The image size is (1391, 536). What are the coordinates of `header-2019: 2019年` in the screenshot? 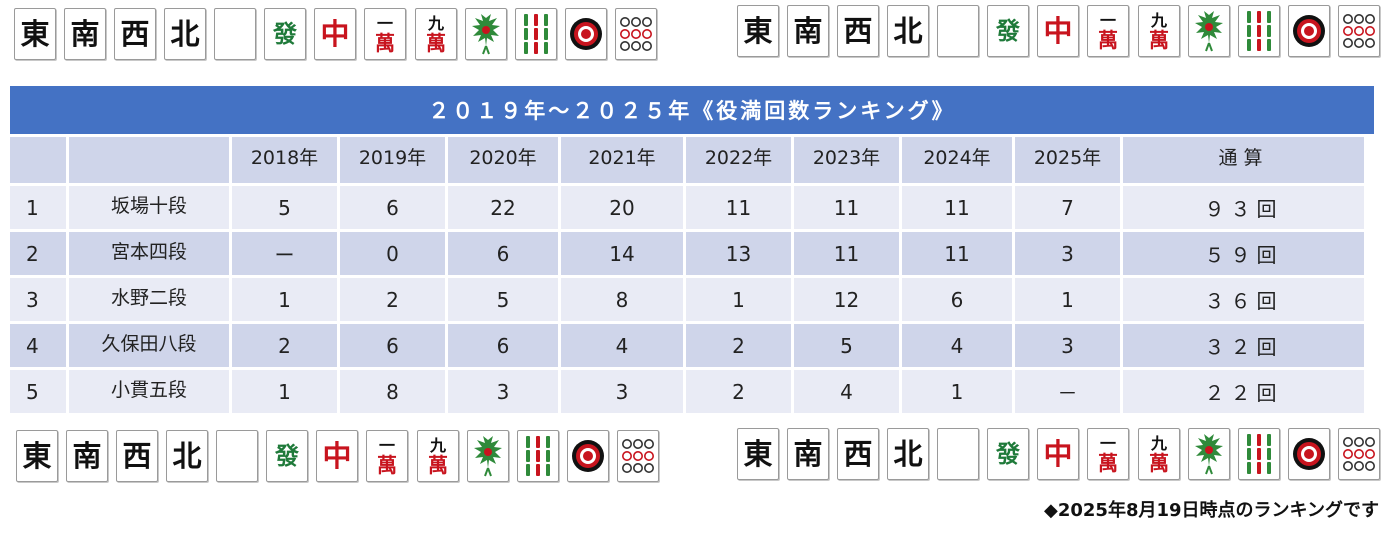 It's located at (392, 160).